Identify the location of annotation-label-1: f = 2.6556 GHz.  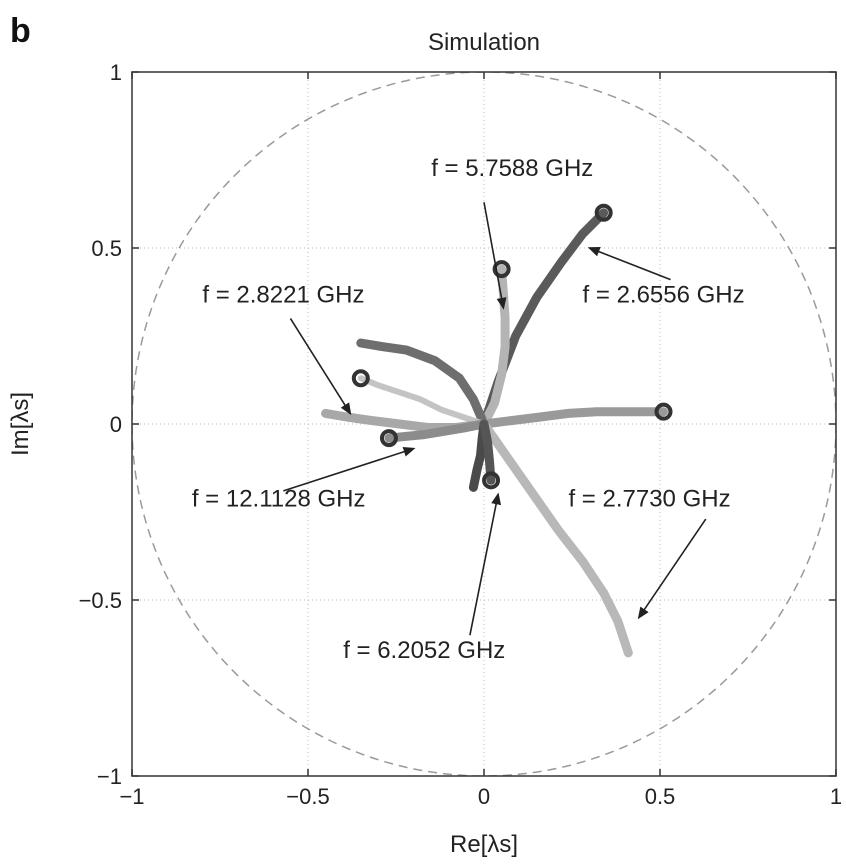
(664, 295).